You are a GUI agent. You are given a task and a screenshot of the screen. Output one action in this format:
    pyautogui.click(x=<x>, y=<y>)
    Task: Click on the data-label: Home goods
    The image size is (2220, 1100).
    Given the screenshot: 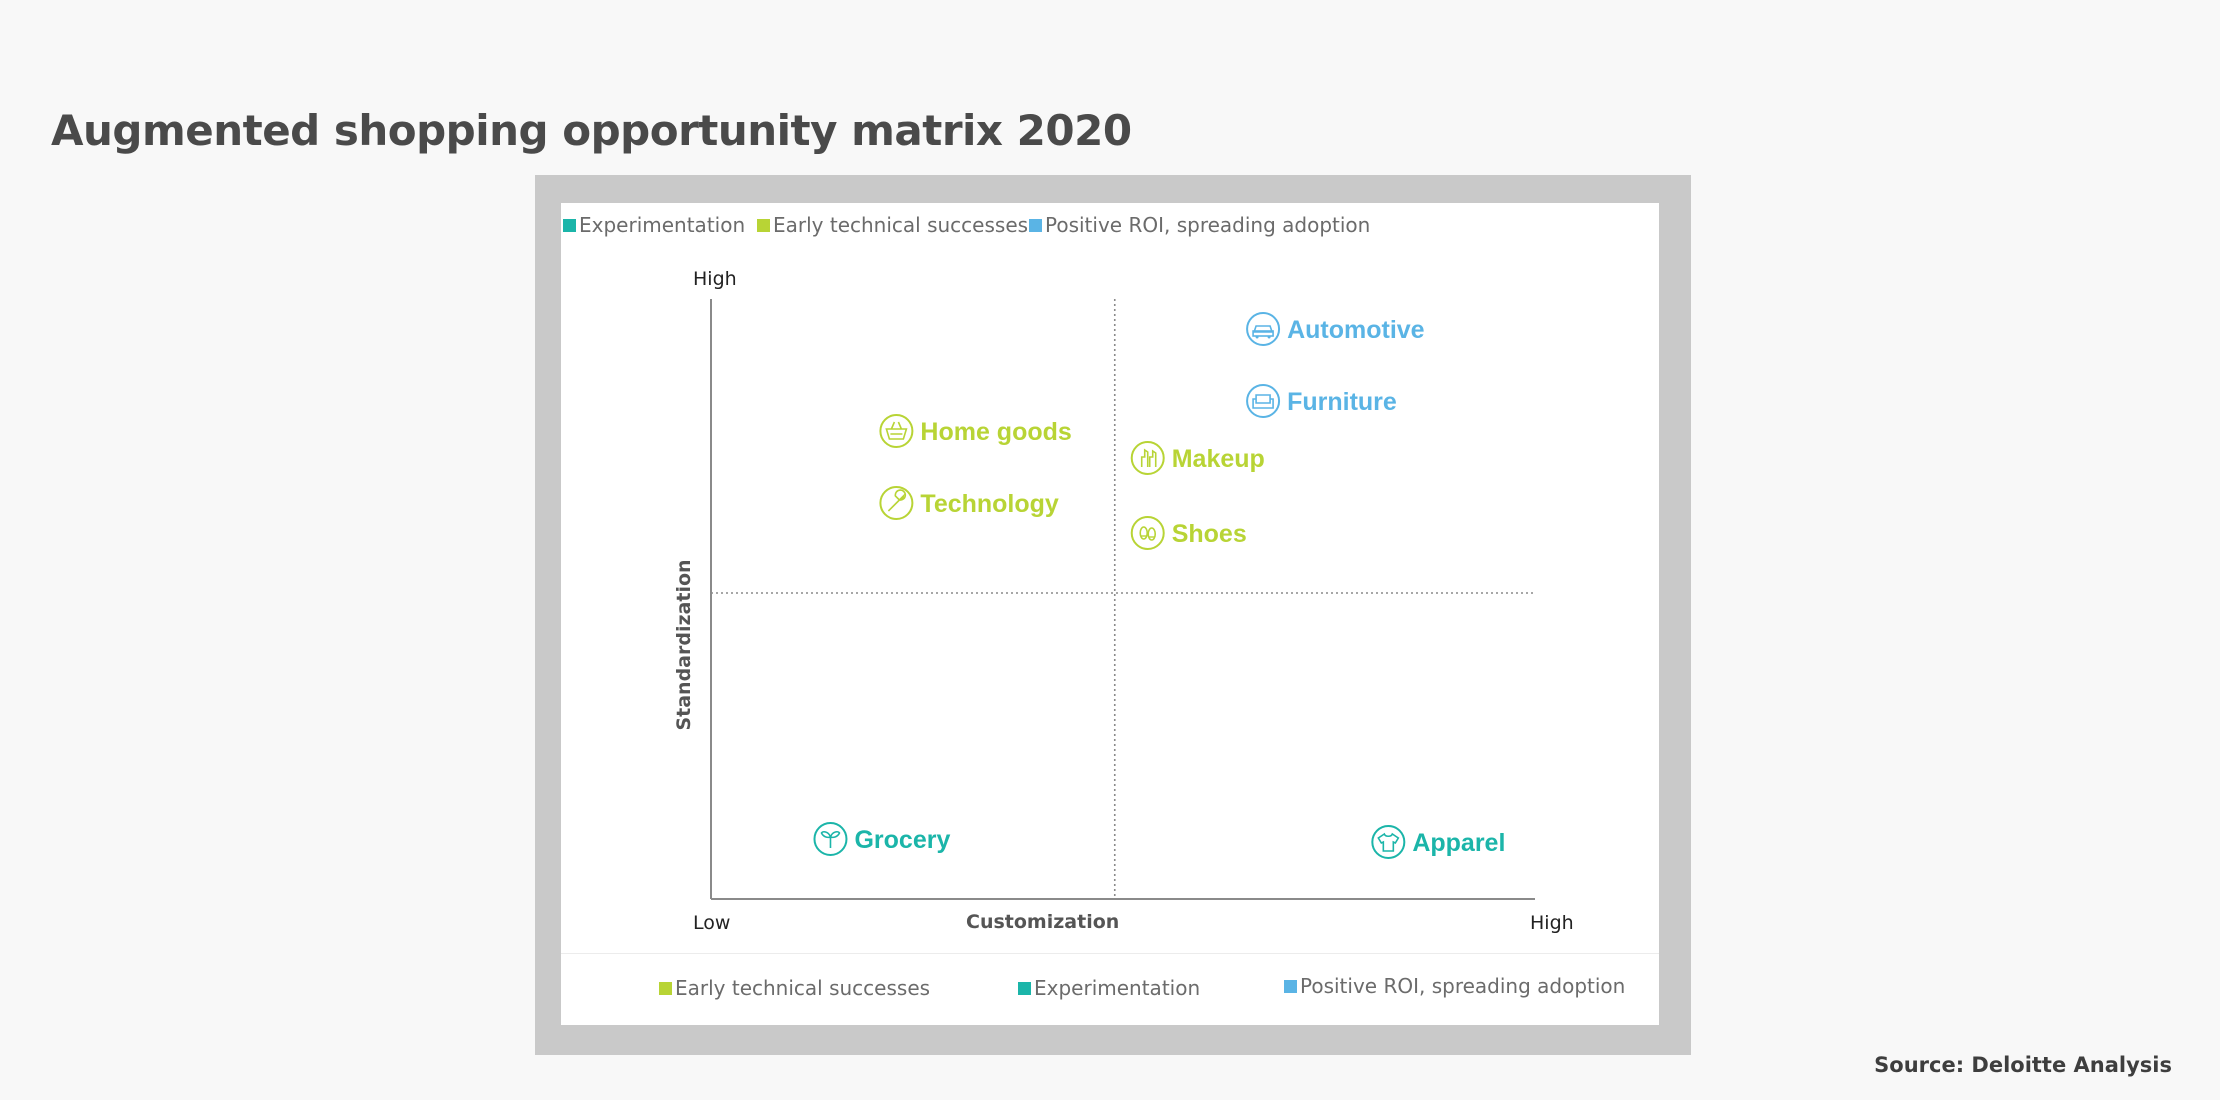 What is the action you would take?
    pyautogui.click(x=995, y=432)
    